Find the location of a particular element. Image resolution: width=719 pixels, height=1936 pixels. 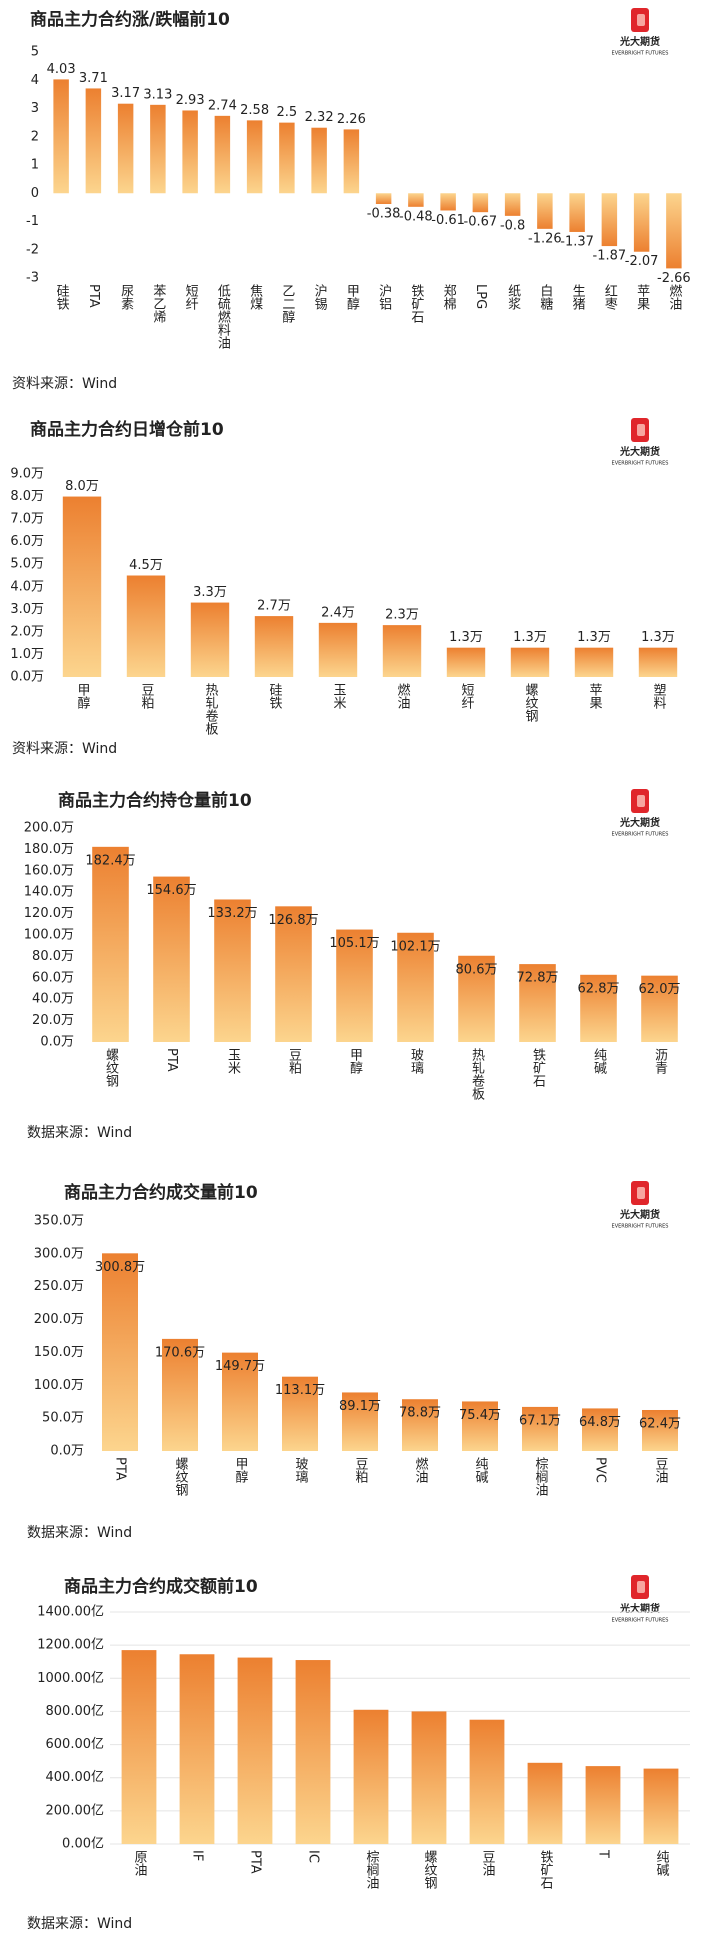

data-label: 2.32 is located at coordinates (319, 117).